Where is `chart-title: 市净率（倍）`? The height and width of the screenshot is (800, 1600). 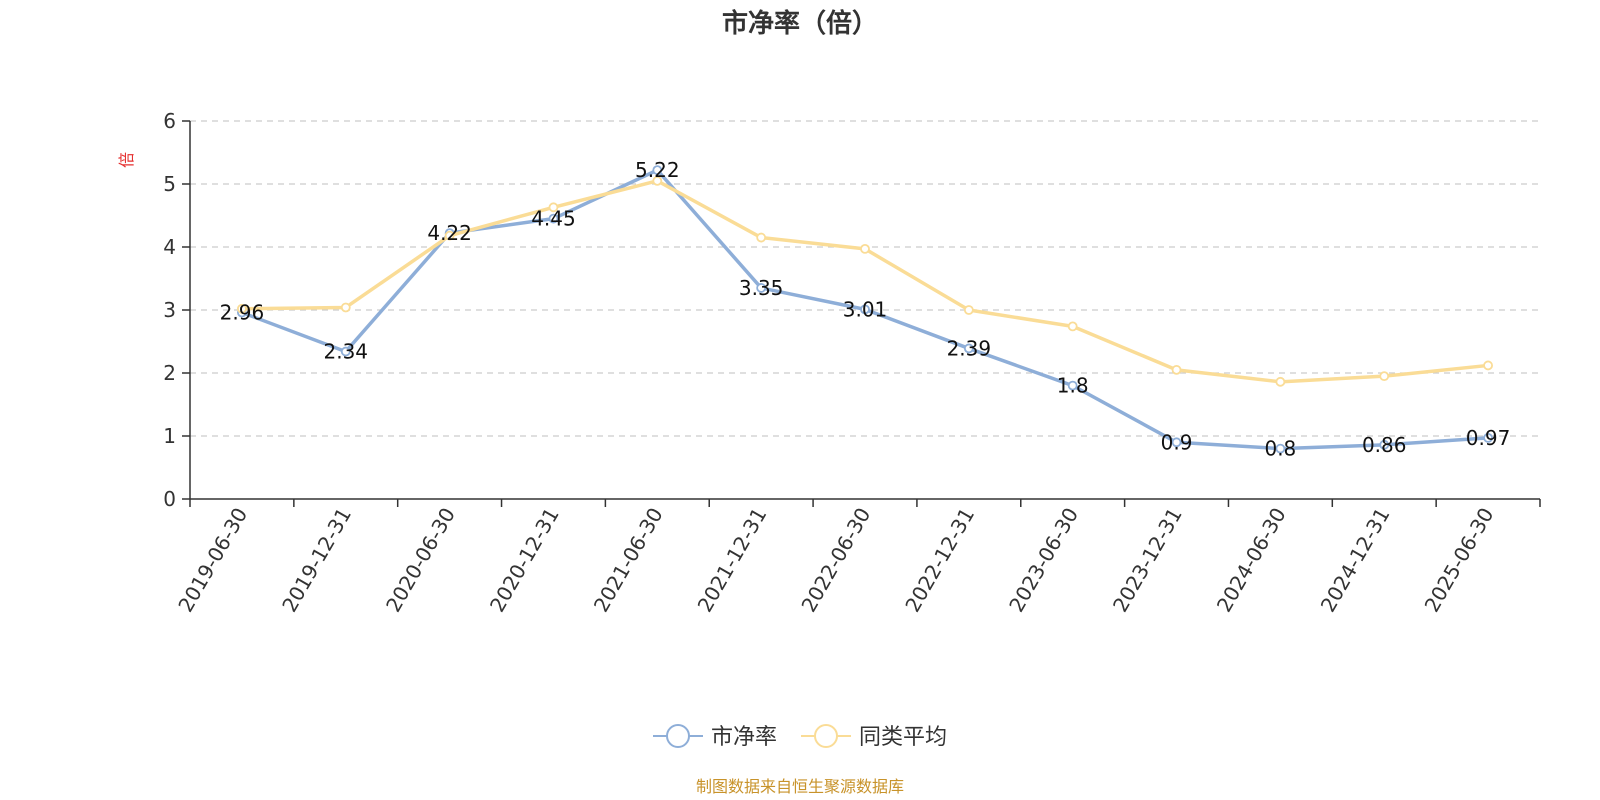 chart-title: 市净率（倍） is located at coordinates (800, 23).